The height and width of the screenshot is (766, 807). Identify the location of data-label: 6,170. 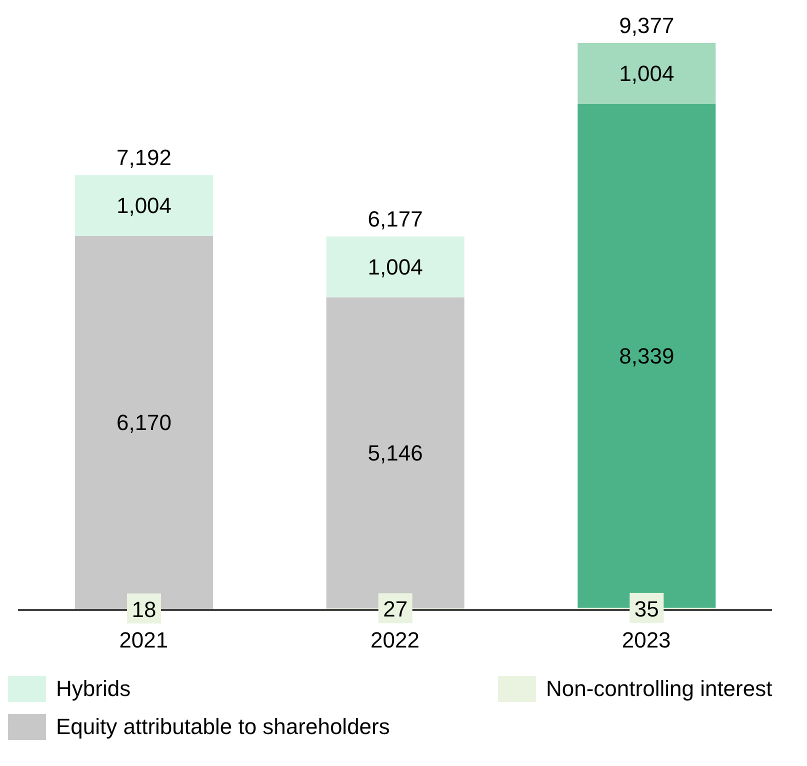
(144, 422).